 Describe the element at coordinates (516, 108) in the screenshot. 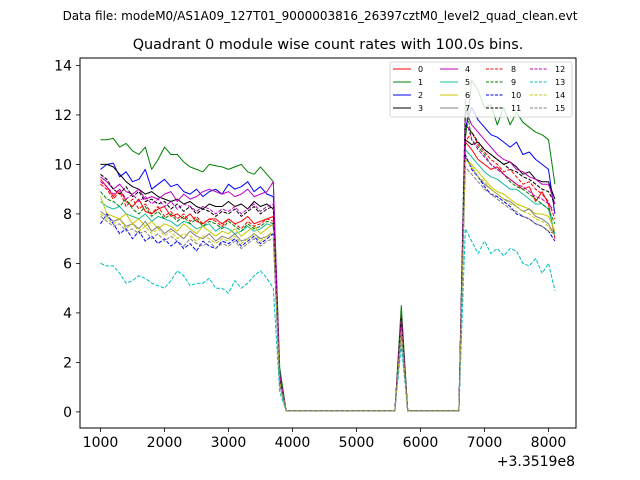

I see `legend-label-11: 11` at that location.